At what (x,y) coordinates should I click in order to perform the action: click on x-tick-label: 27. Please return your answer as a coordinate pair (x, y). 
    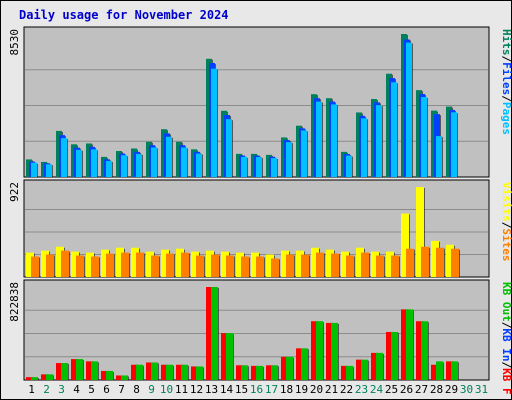
    Looking at the image, I should click on (421, 389).